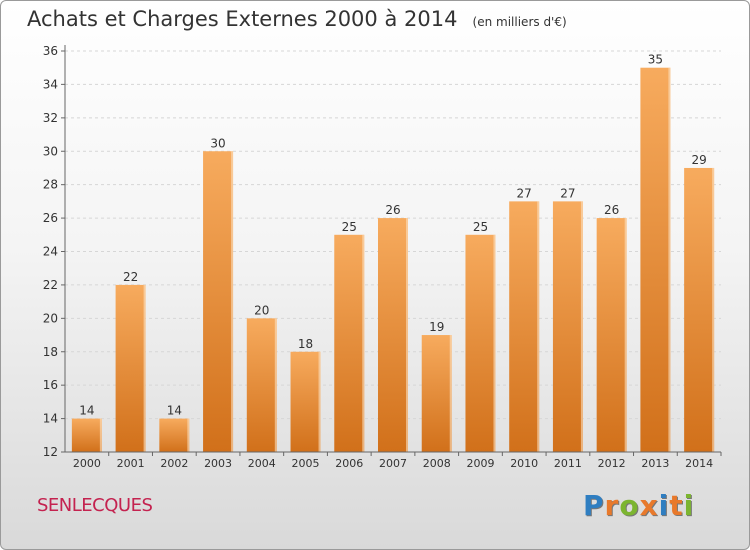  I want to click on x-tick-label: 2010, so click(524, 463).